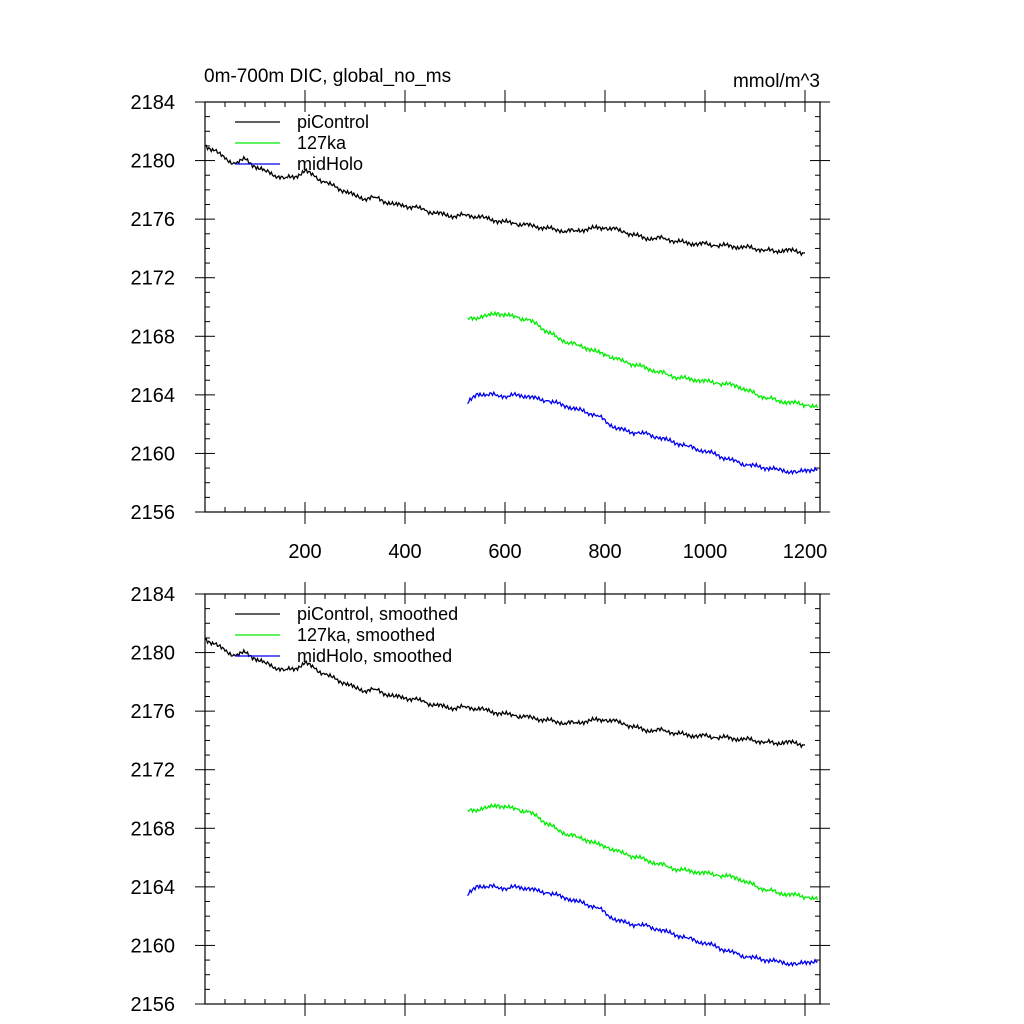 This screenshot has width=1024, height=1024. Describe the element at coordinates (377, 614) in the screenshot. I see `legend-label: piControl, smoothed` at that location.